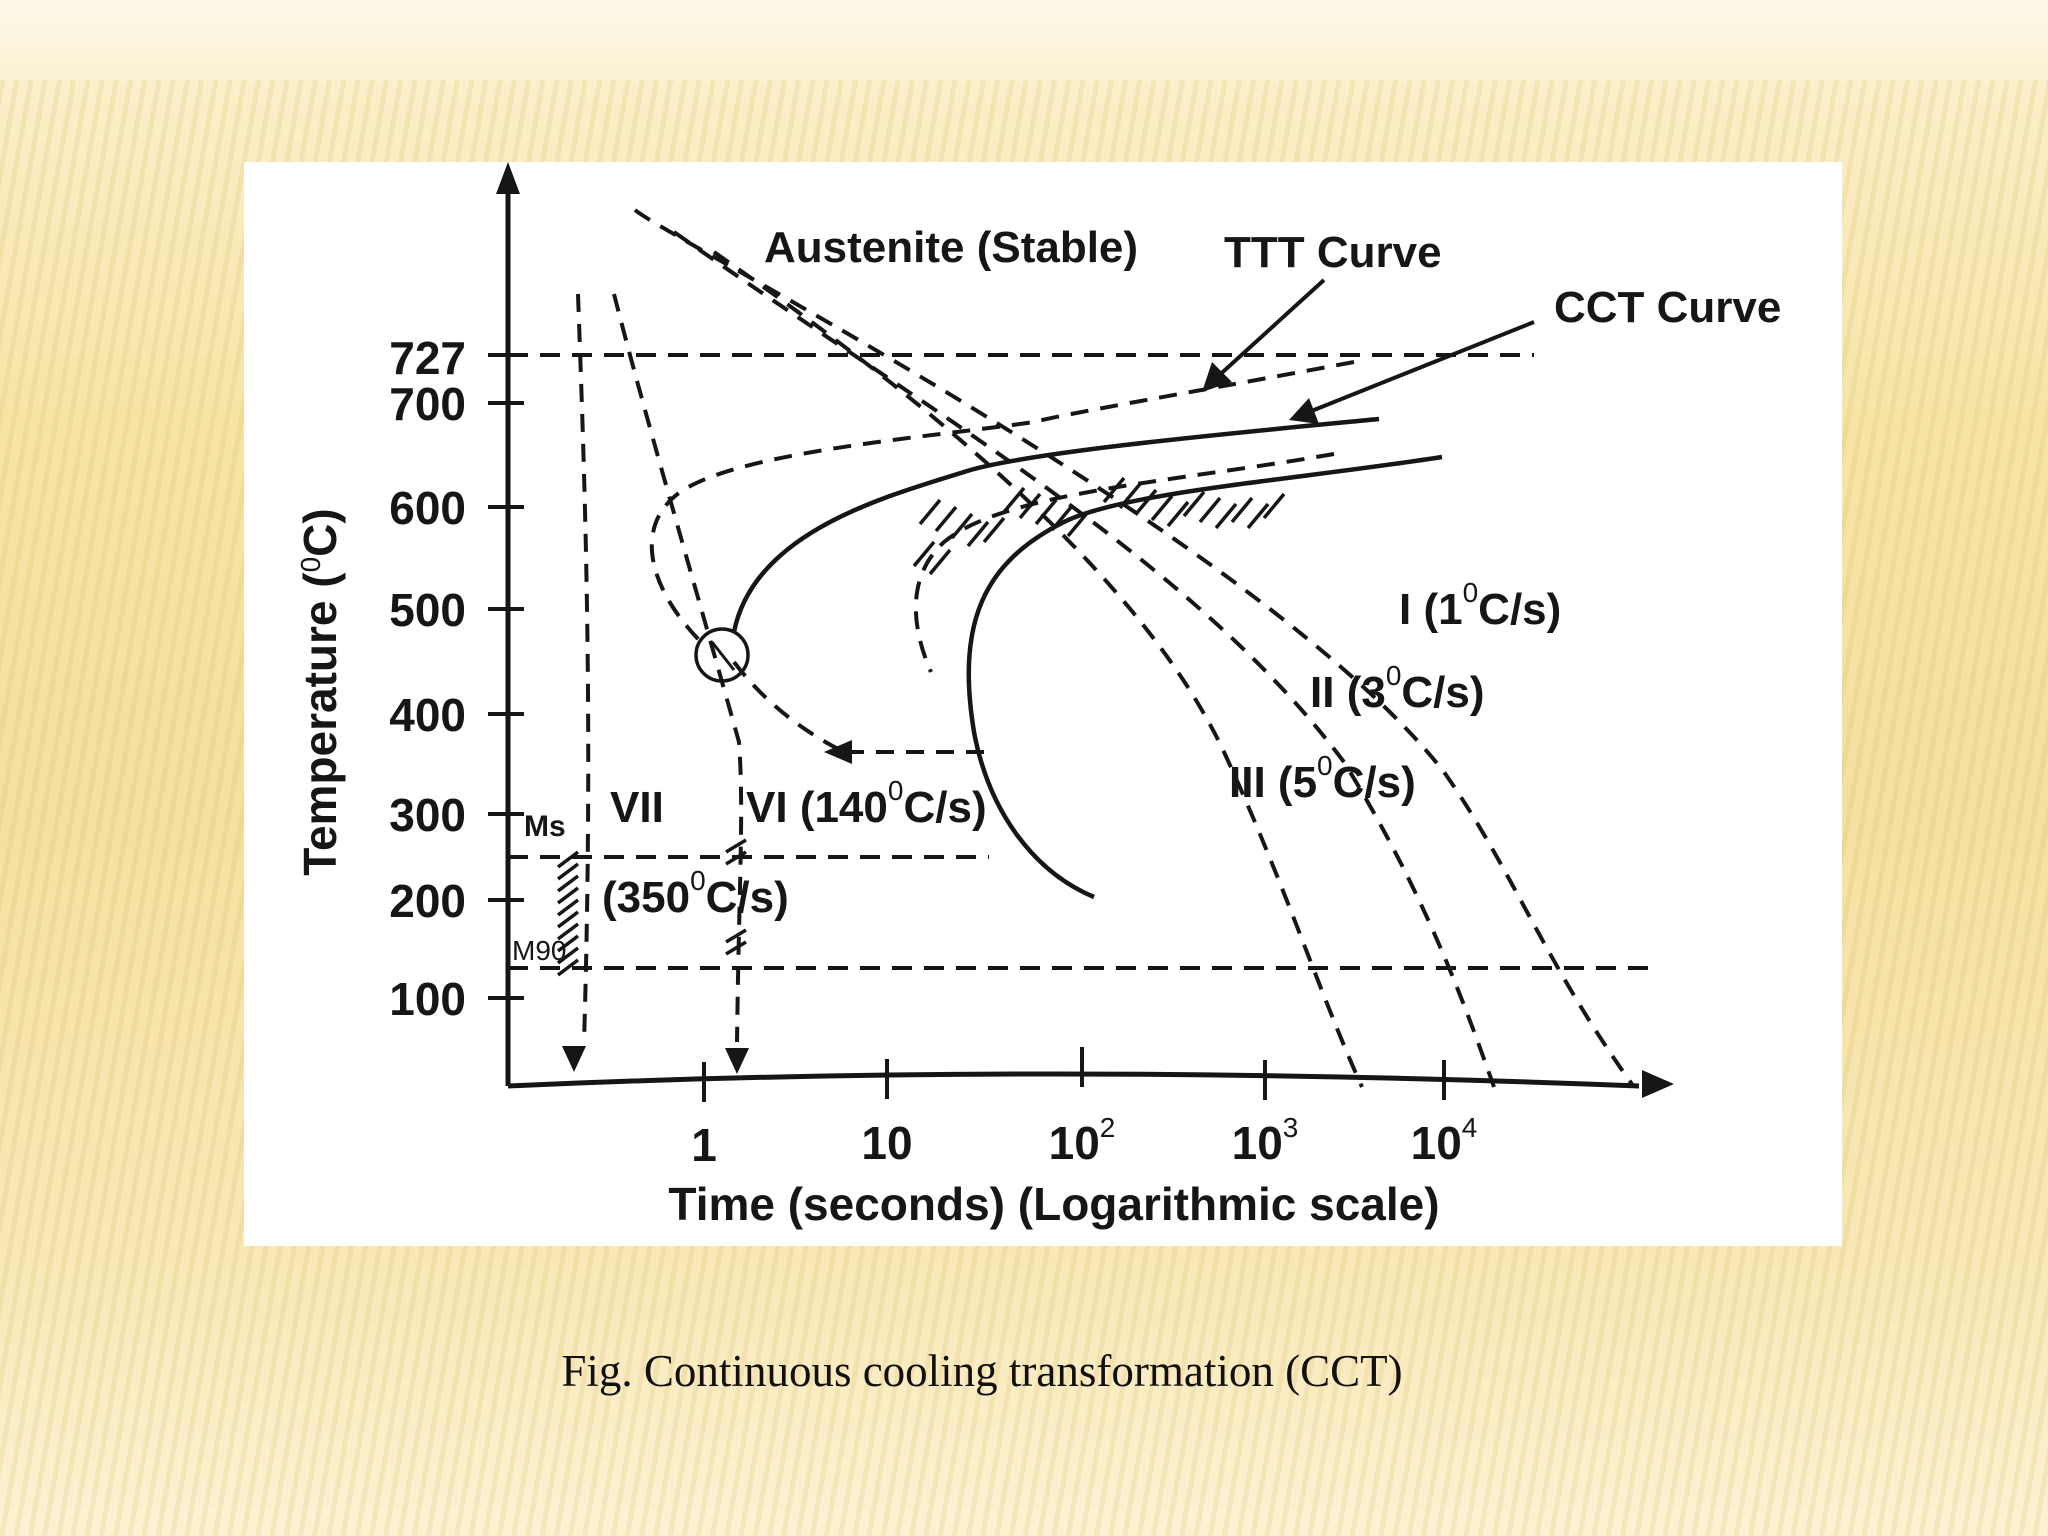 This screenshot has width=2048, height=1536. What do you see at coordinates (637, 807) in the screenshot?
I see `cooling-rate-label-VII-numeral: VII` at bounding box center [637, 807].